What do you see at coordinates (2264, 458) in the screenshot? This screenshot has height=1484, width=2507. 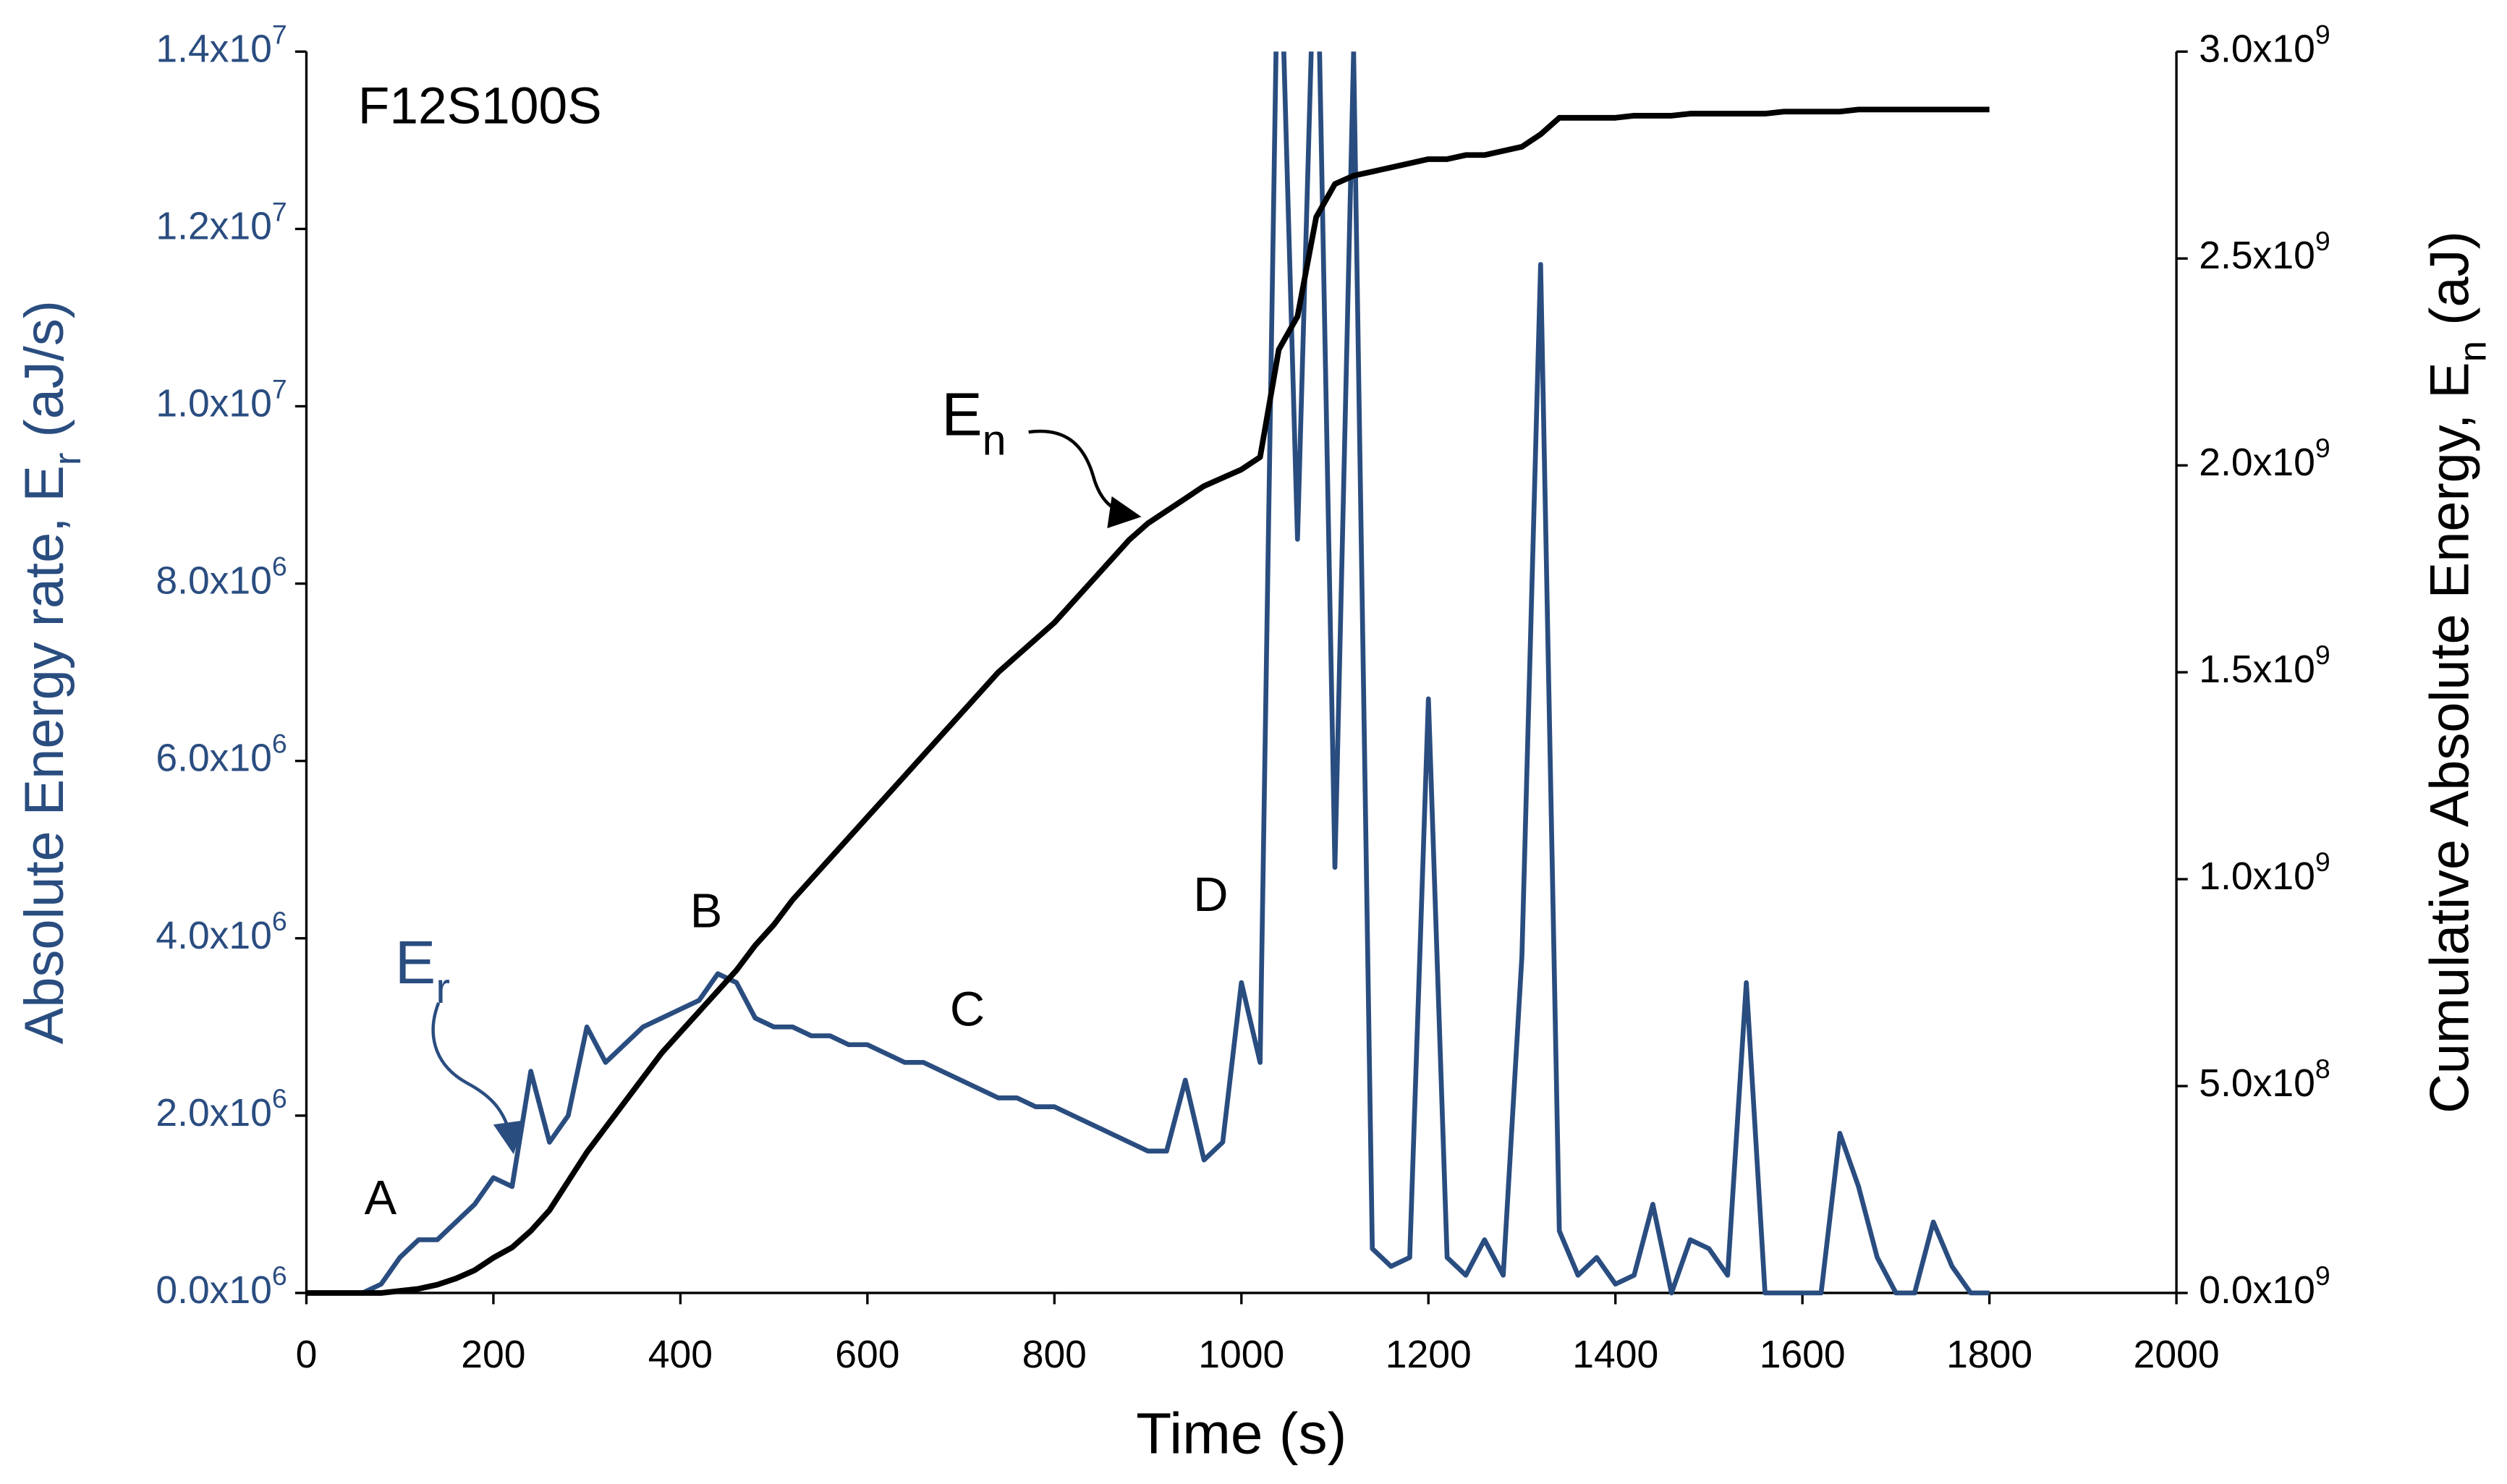 I see `y2-tick-label: 2.0x10⁹` at bounding box center [2264, 458].